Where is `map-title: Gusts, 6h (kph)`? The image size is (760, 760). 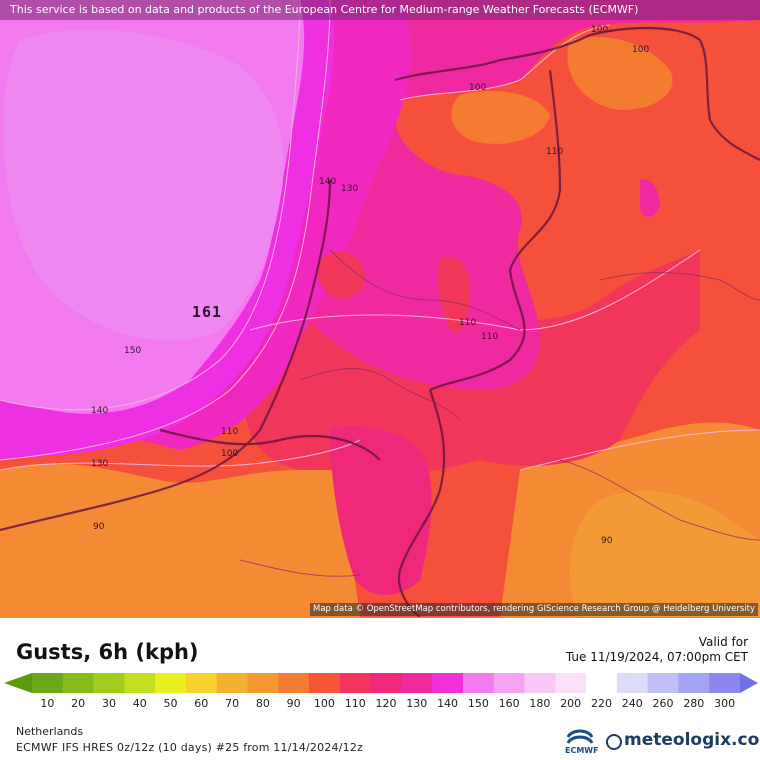 map-title: Gusts, 6h (kph) is located at coordinates (107, 652).